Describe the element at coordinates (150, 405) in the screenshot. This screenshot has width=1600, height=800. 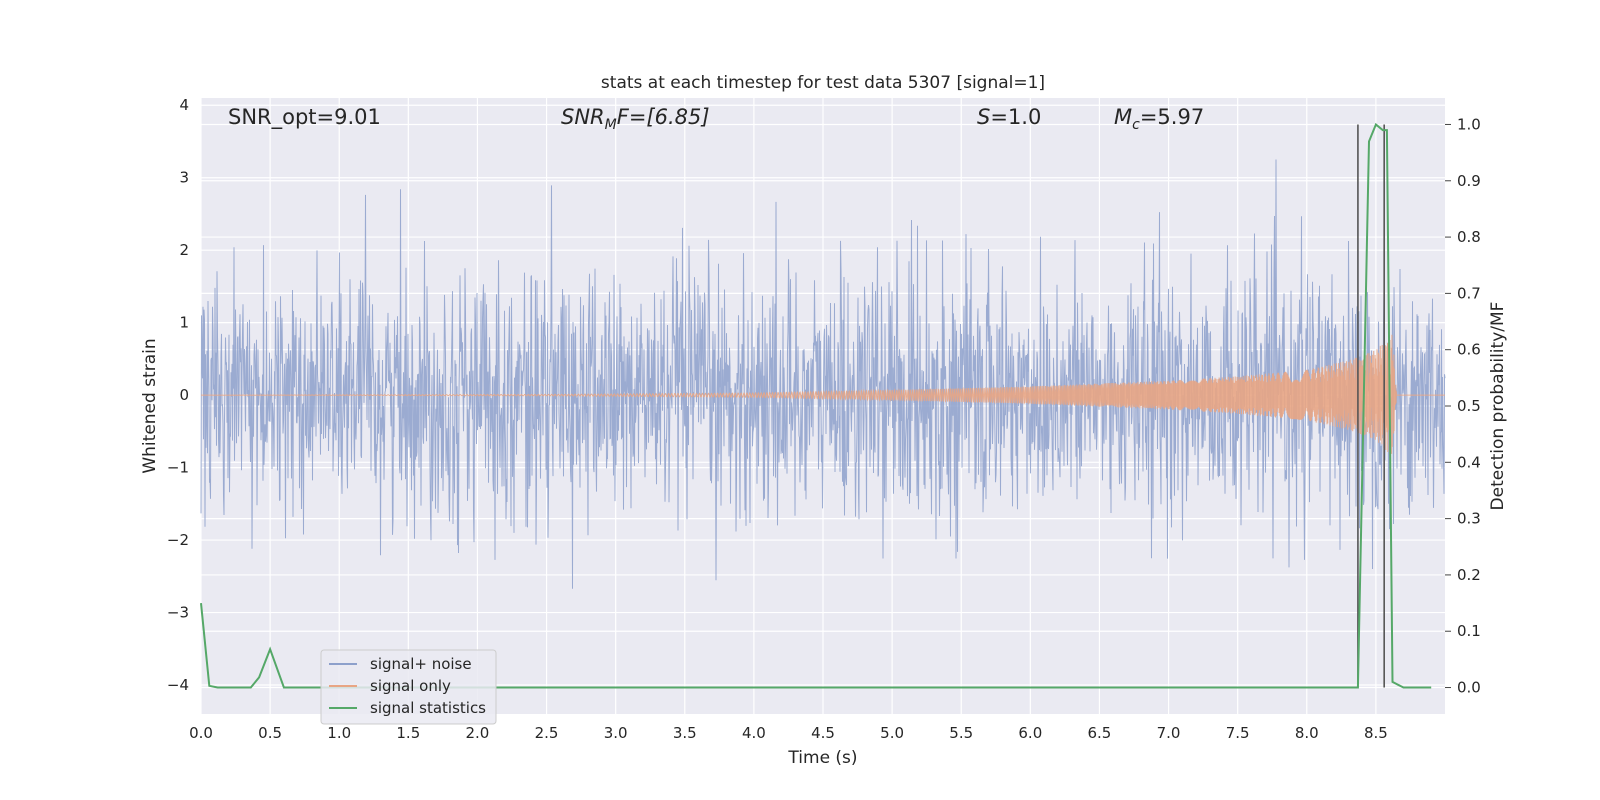
I see `y-axis-label: Whitened strain` at that location.